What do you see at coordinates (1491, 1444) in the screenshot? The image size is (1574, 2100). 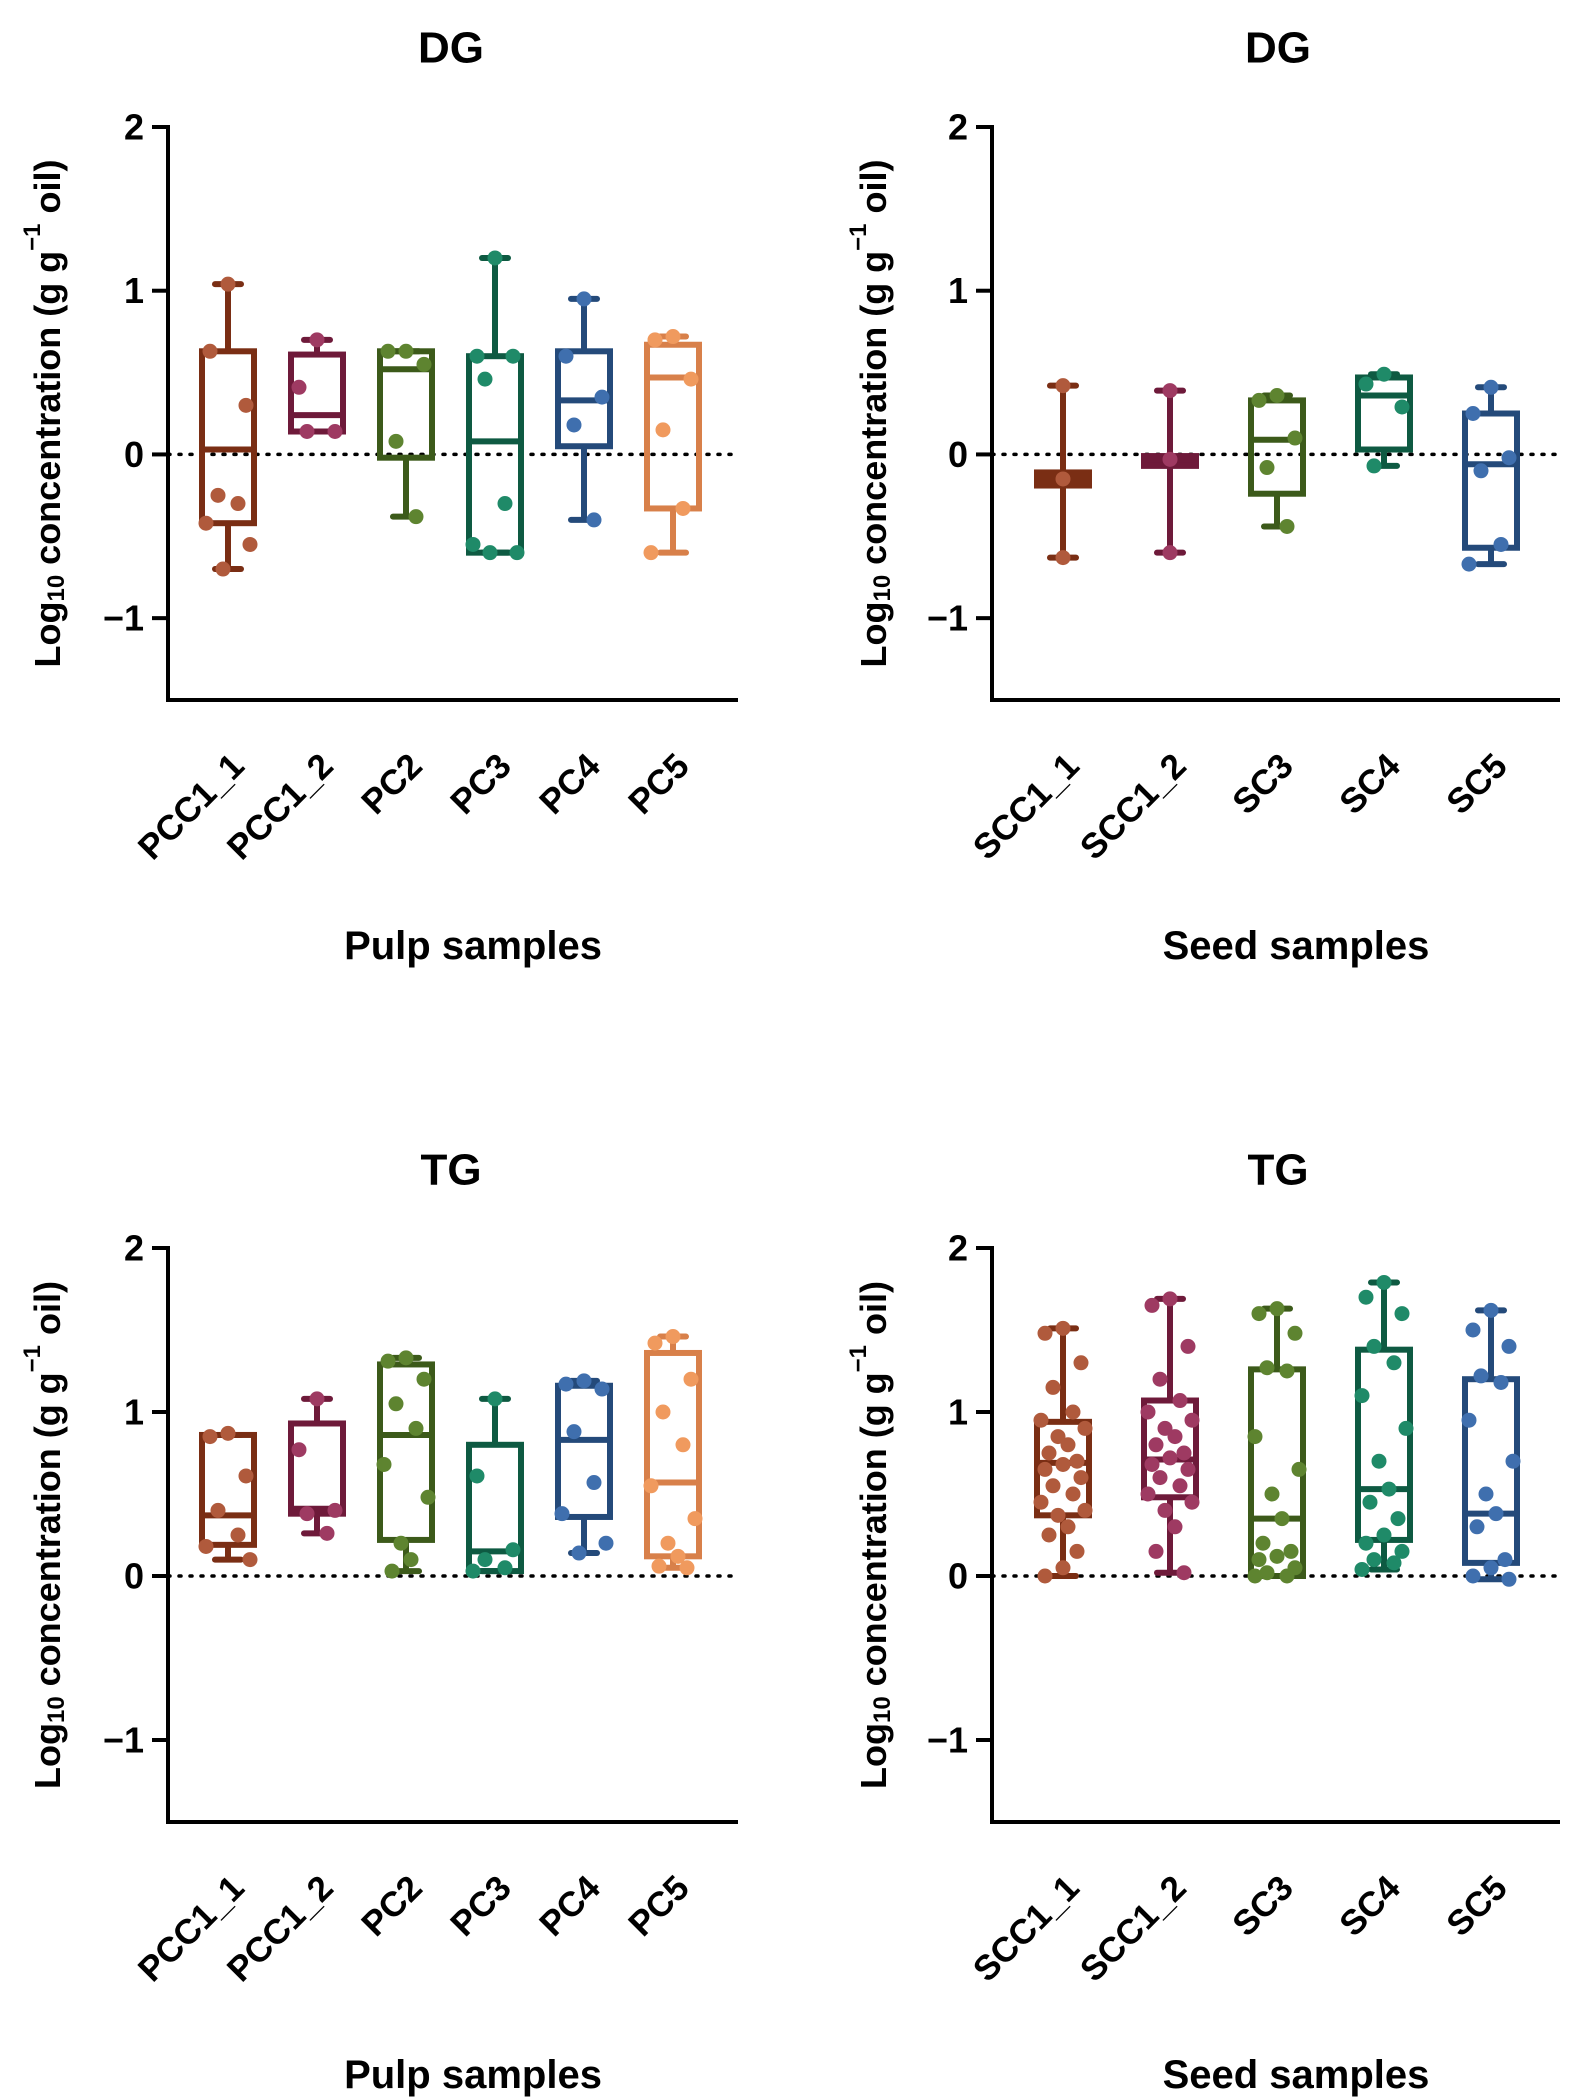 I see `box-sc5` at bounding box center [1491, 1444].